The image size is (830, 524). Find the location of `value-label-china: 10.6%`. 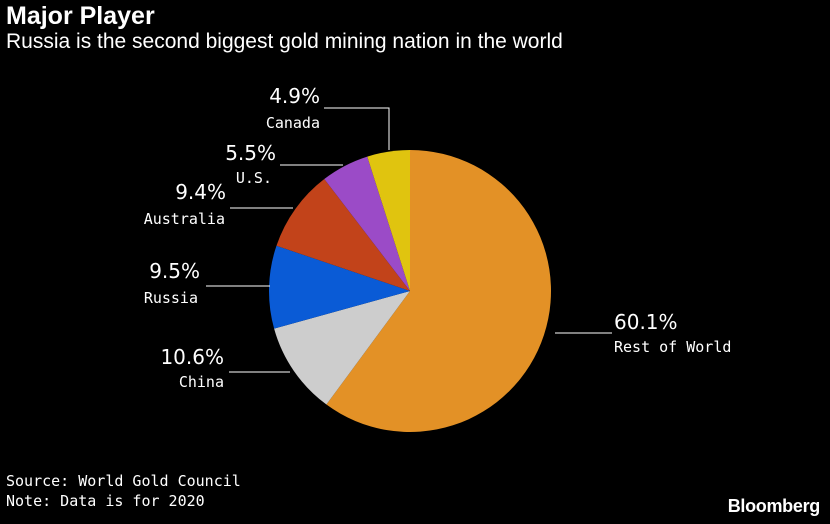

value-label-china: 10.6% is located at coordinates (192, 357).